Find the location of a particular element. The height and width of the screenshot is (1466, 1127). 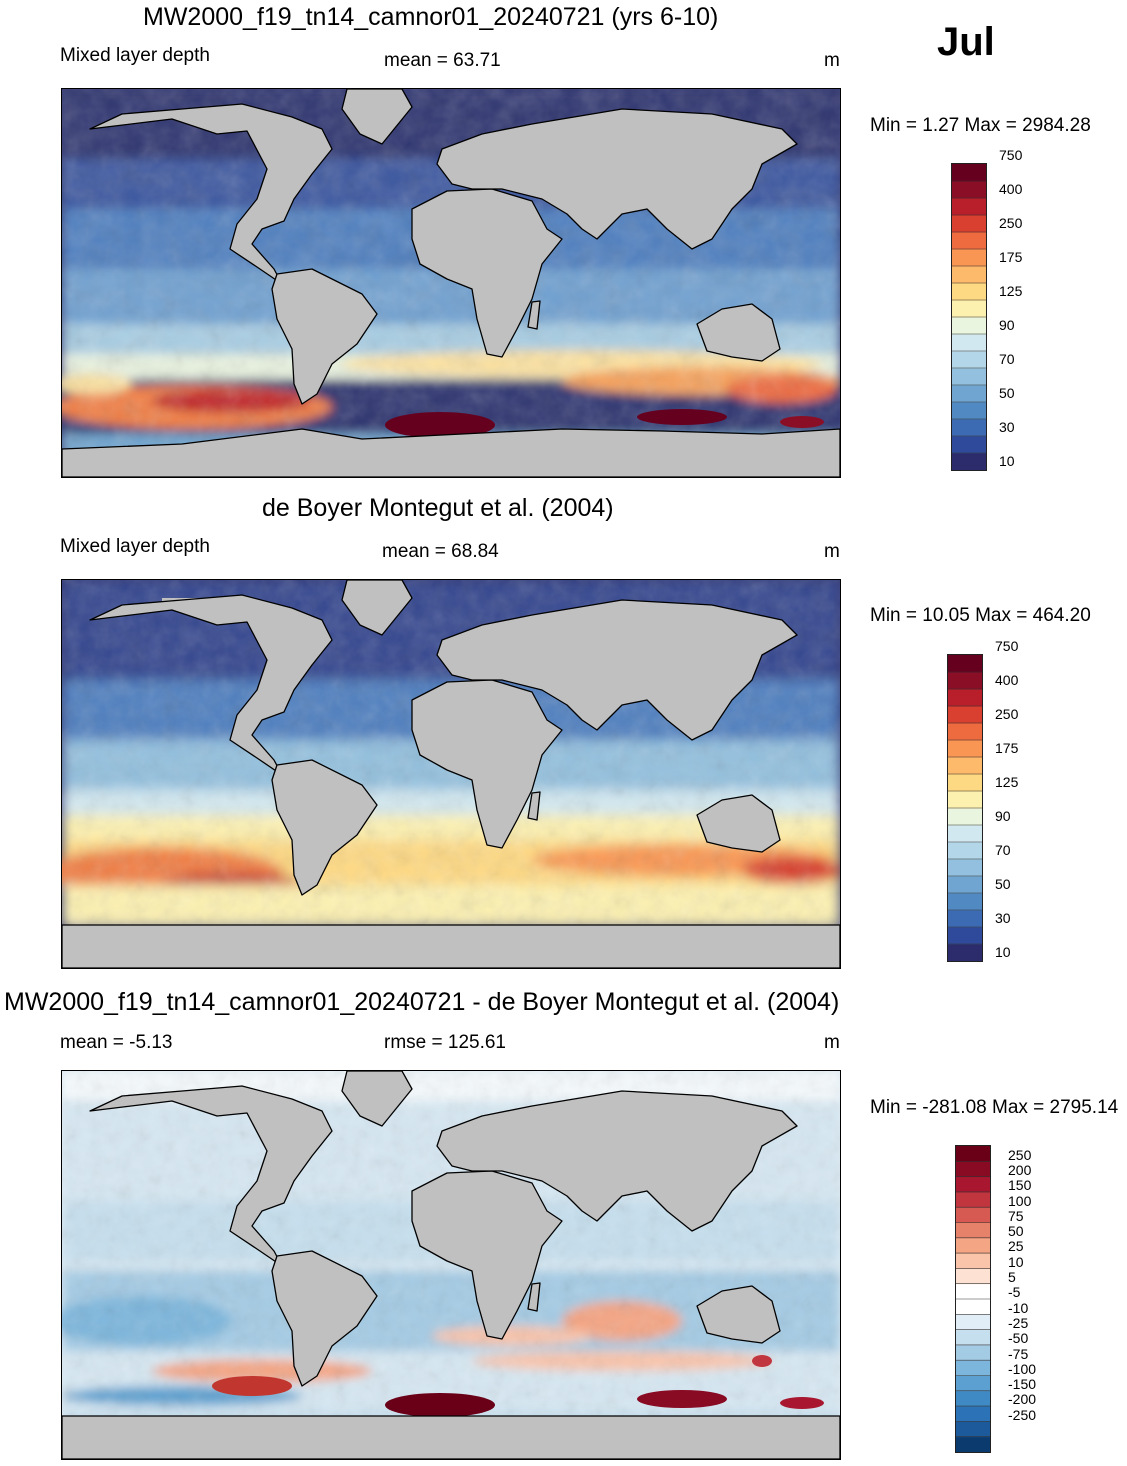

panel3-units-label: m is located at coordinates (832, 1042).